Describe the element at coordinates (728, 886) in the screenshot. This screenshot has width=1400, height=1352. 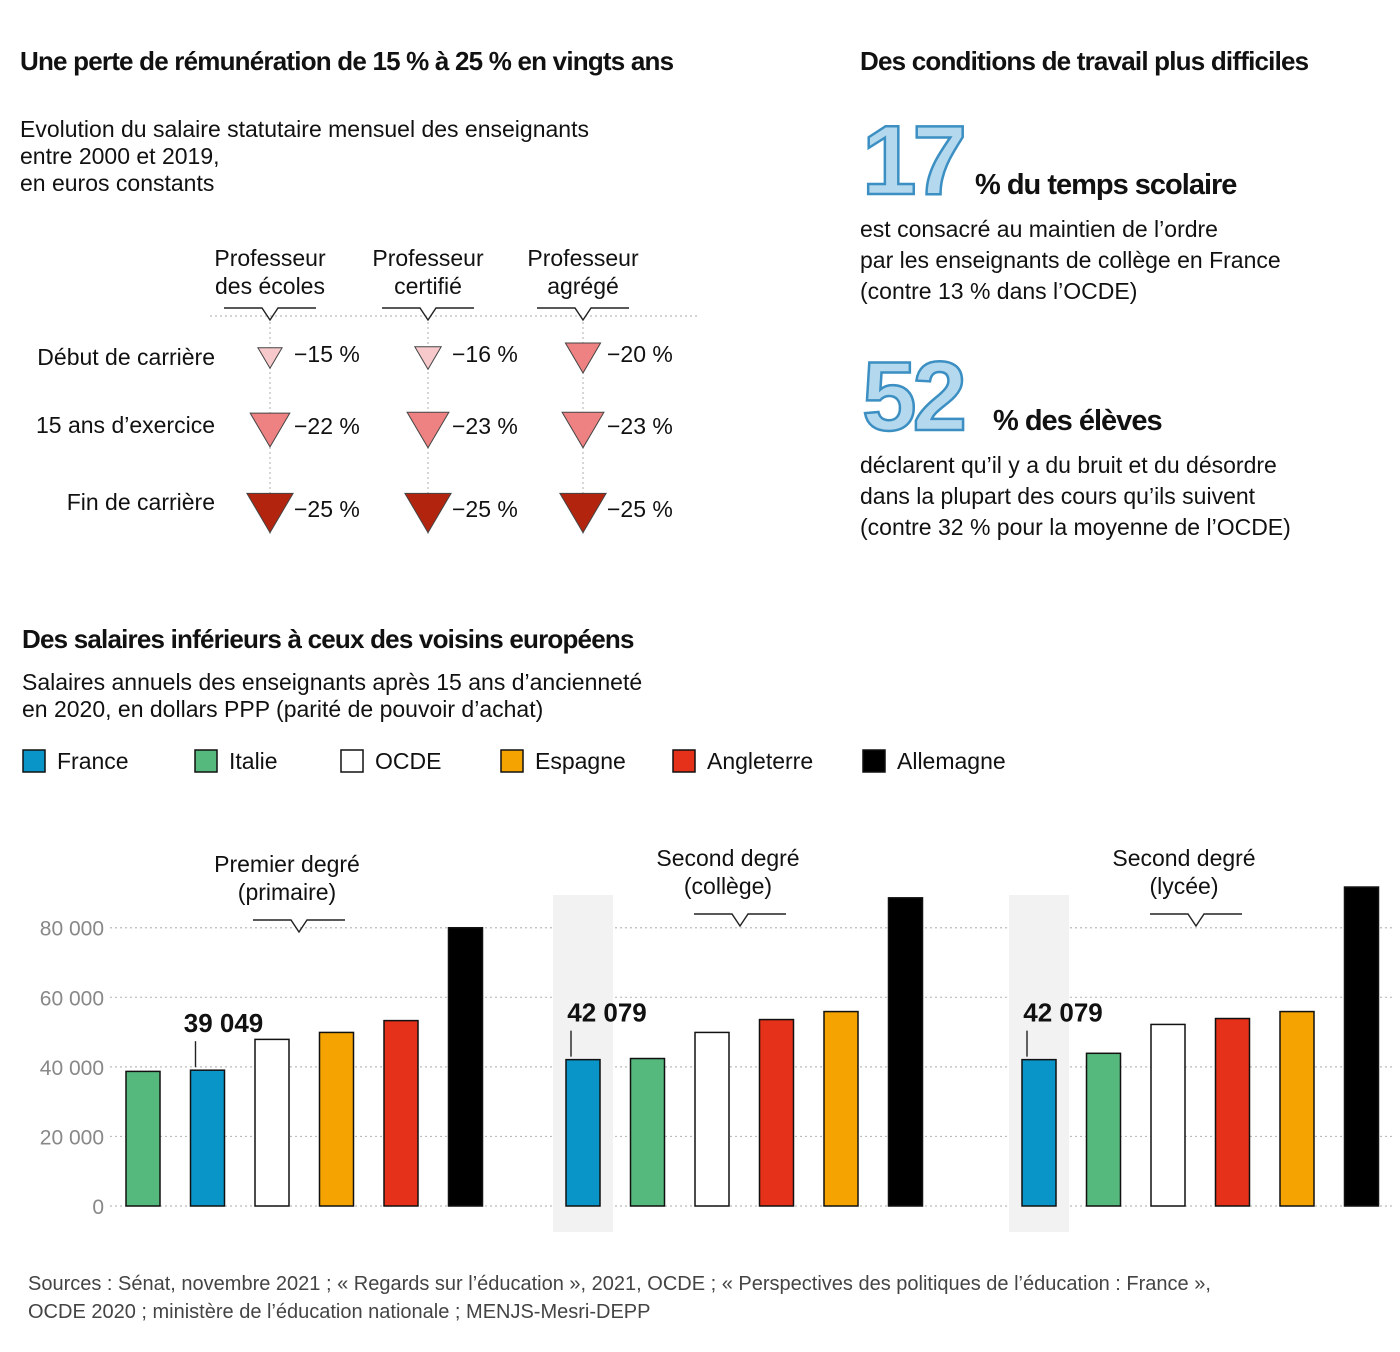
I see `chart-title: (collège)` at that location.